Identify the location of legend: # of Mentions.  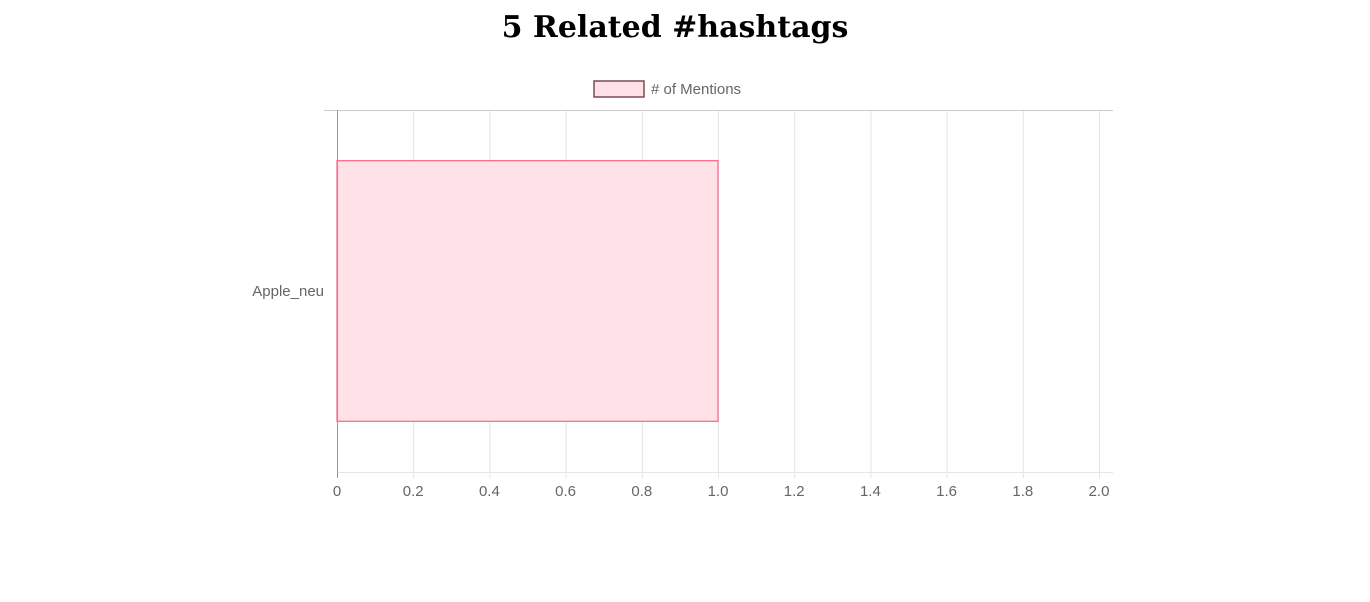
(667, 89).